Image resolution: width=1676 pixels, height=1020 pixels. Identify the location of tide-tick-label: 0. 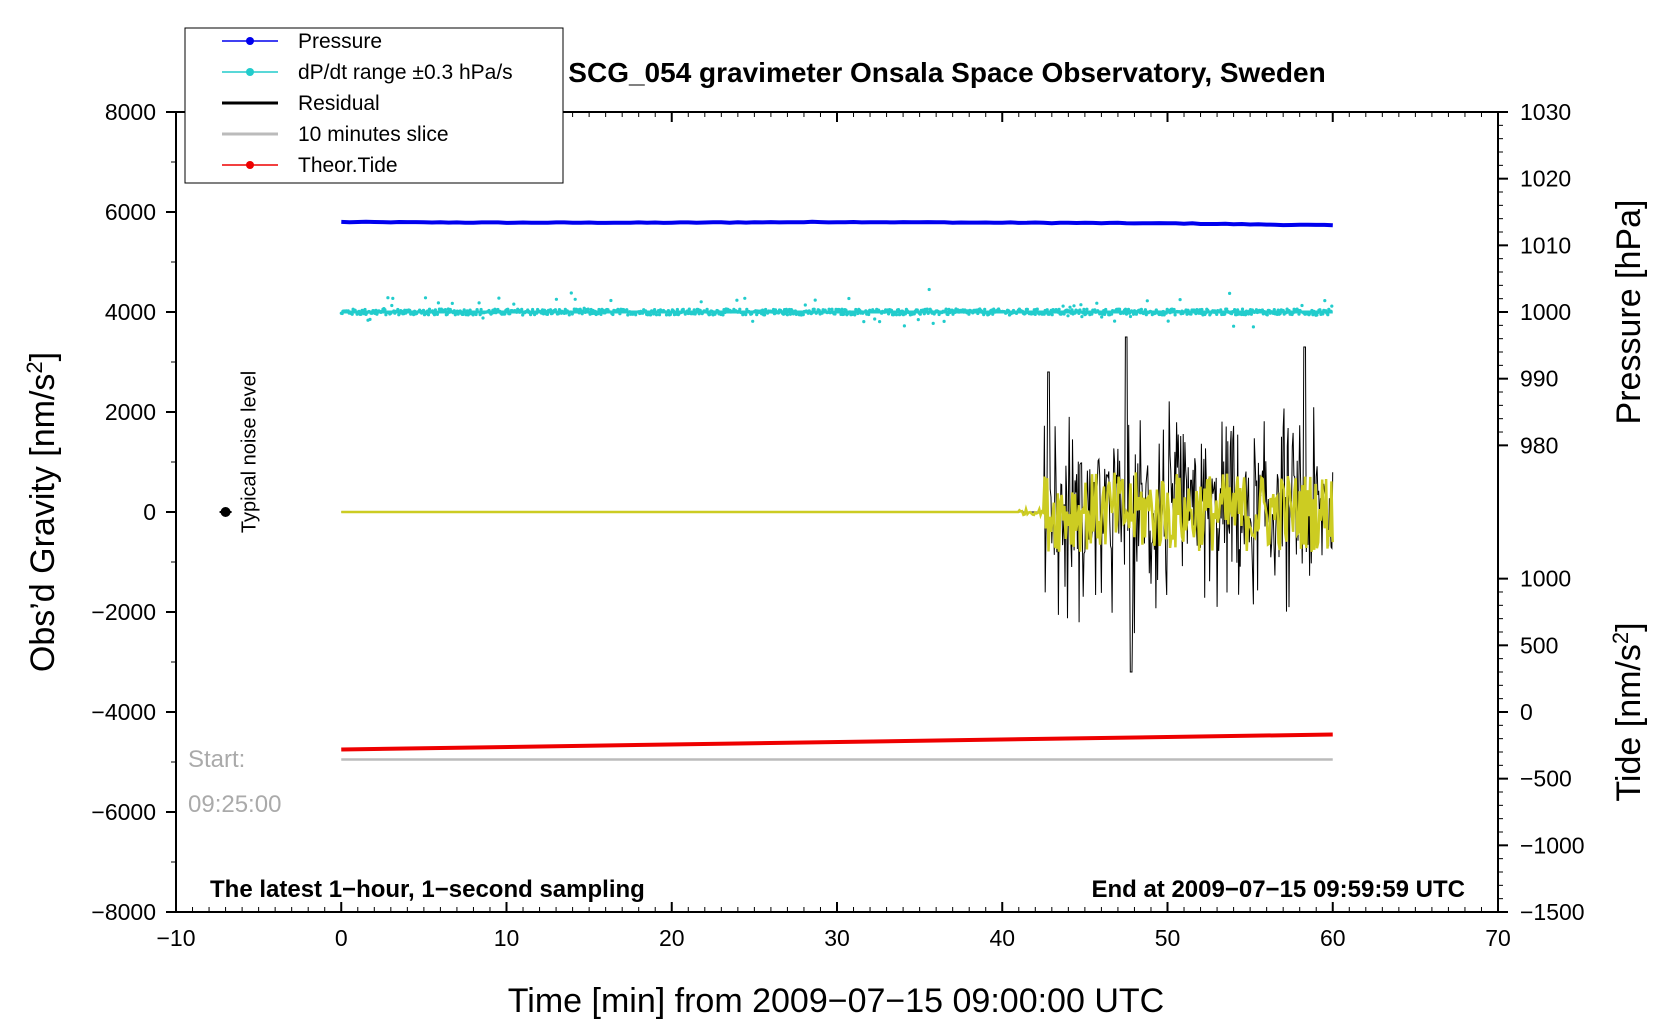
(1526, 712).